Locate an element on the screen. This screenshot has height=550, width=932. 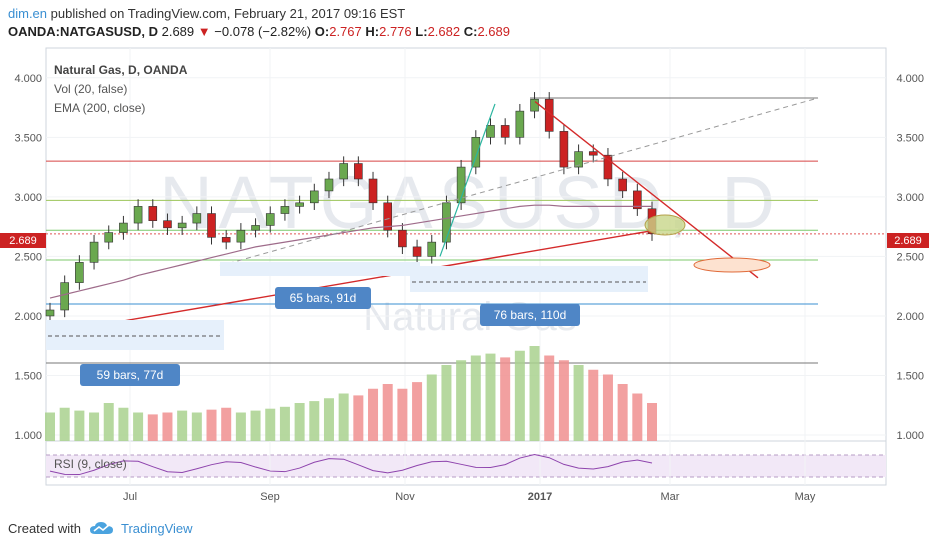
y-tick-label: 3.500 is located at coordinates (910, 138).